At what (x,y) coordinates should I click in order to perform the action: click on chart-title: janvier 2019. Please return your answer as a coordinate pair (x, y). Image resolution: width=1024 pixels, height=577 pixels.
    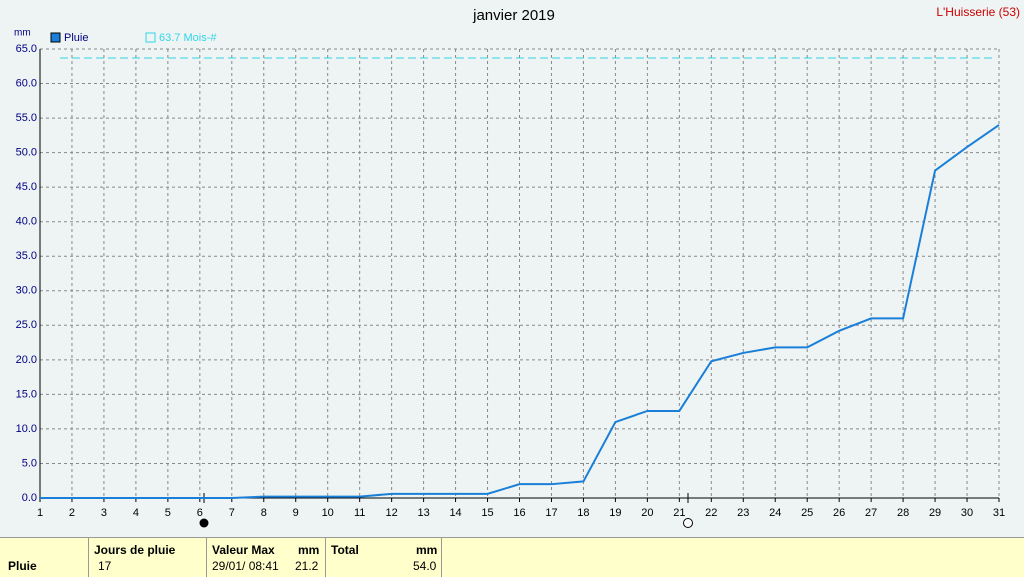
    Looking at the image, I should click on (513, 15).